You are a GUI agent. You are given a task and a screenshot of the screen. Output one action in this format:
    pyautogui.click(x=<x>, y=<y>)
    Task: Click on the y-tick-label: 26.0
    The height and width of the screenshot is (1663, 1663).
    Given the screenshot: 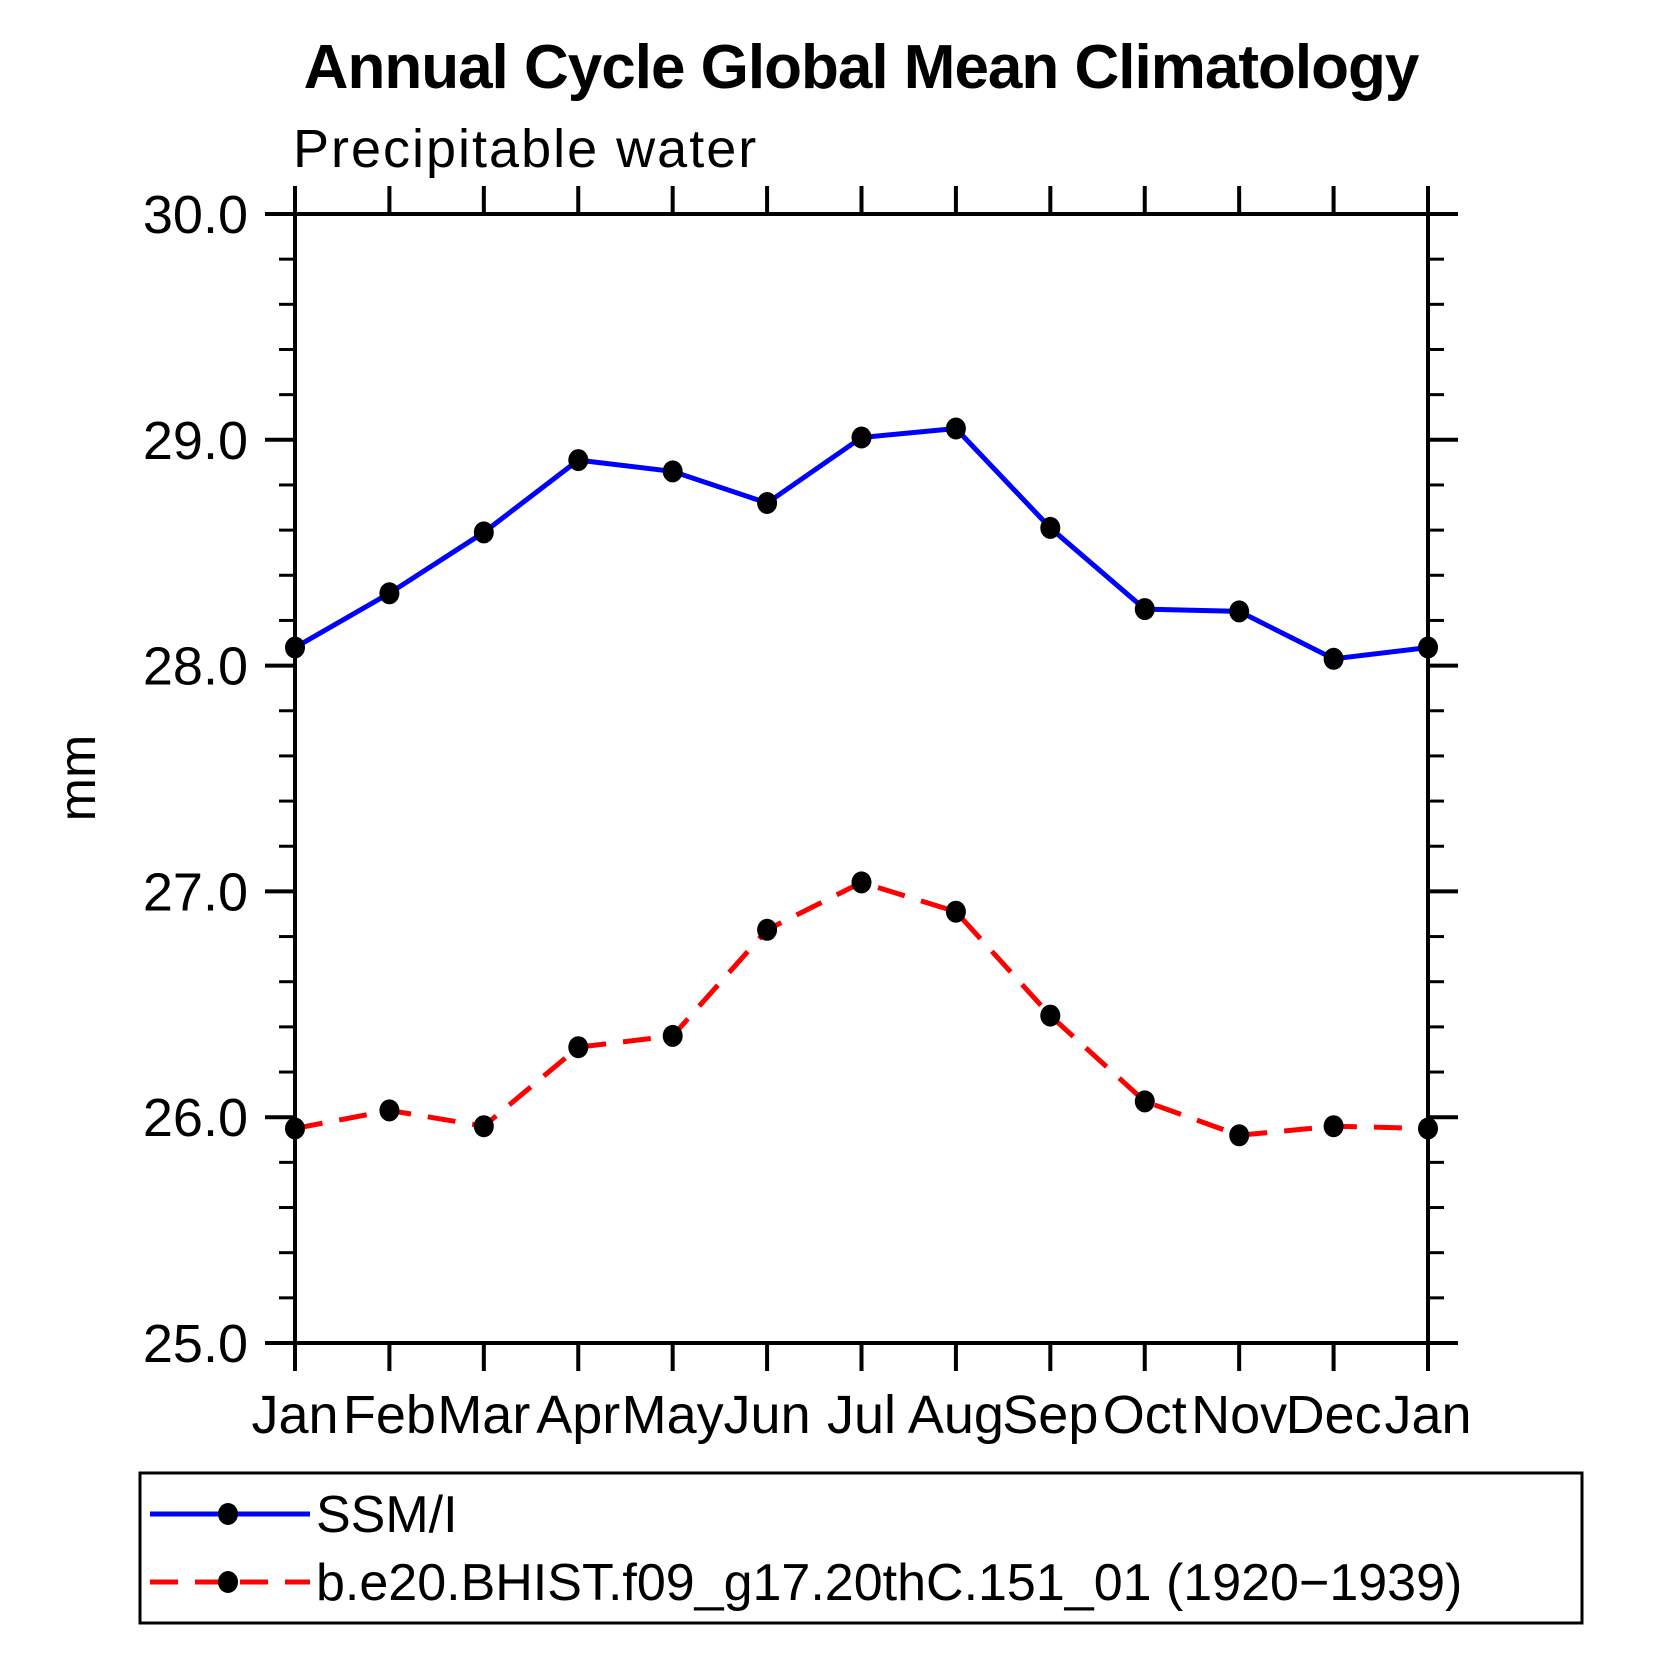 What is the action you would take?
    pyautogui.click(x=195, y=1118)
    